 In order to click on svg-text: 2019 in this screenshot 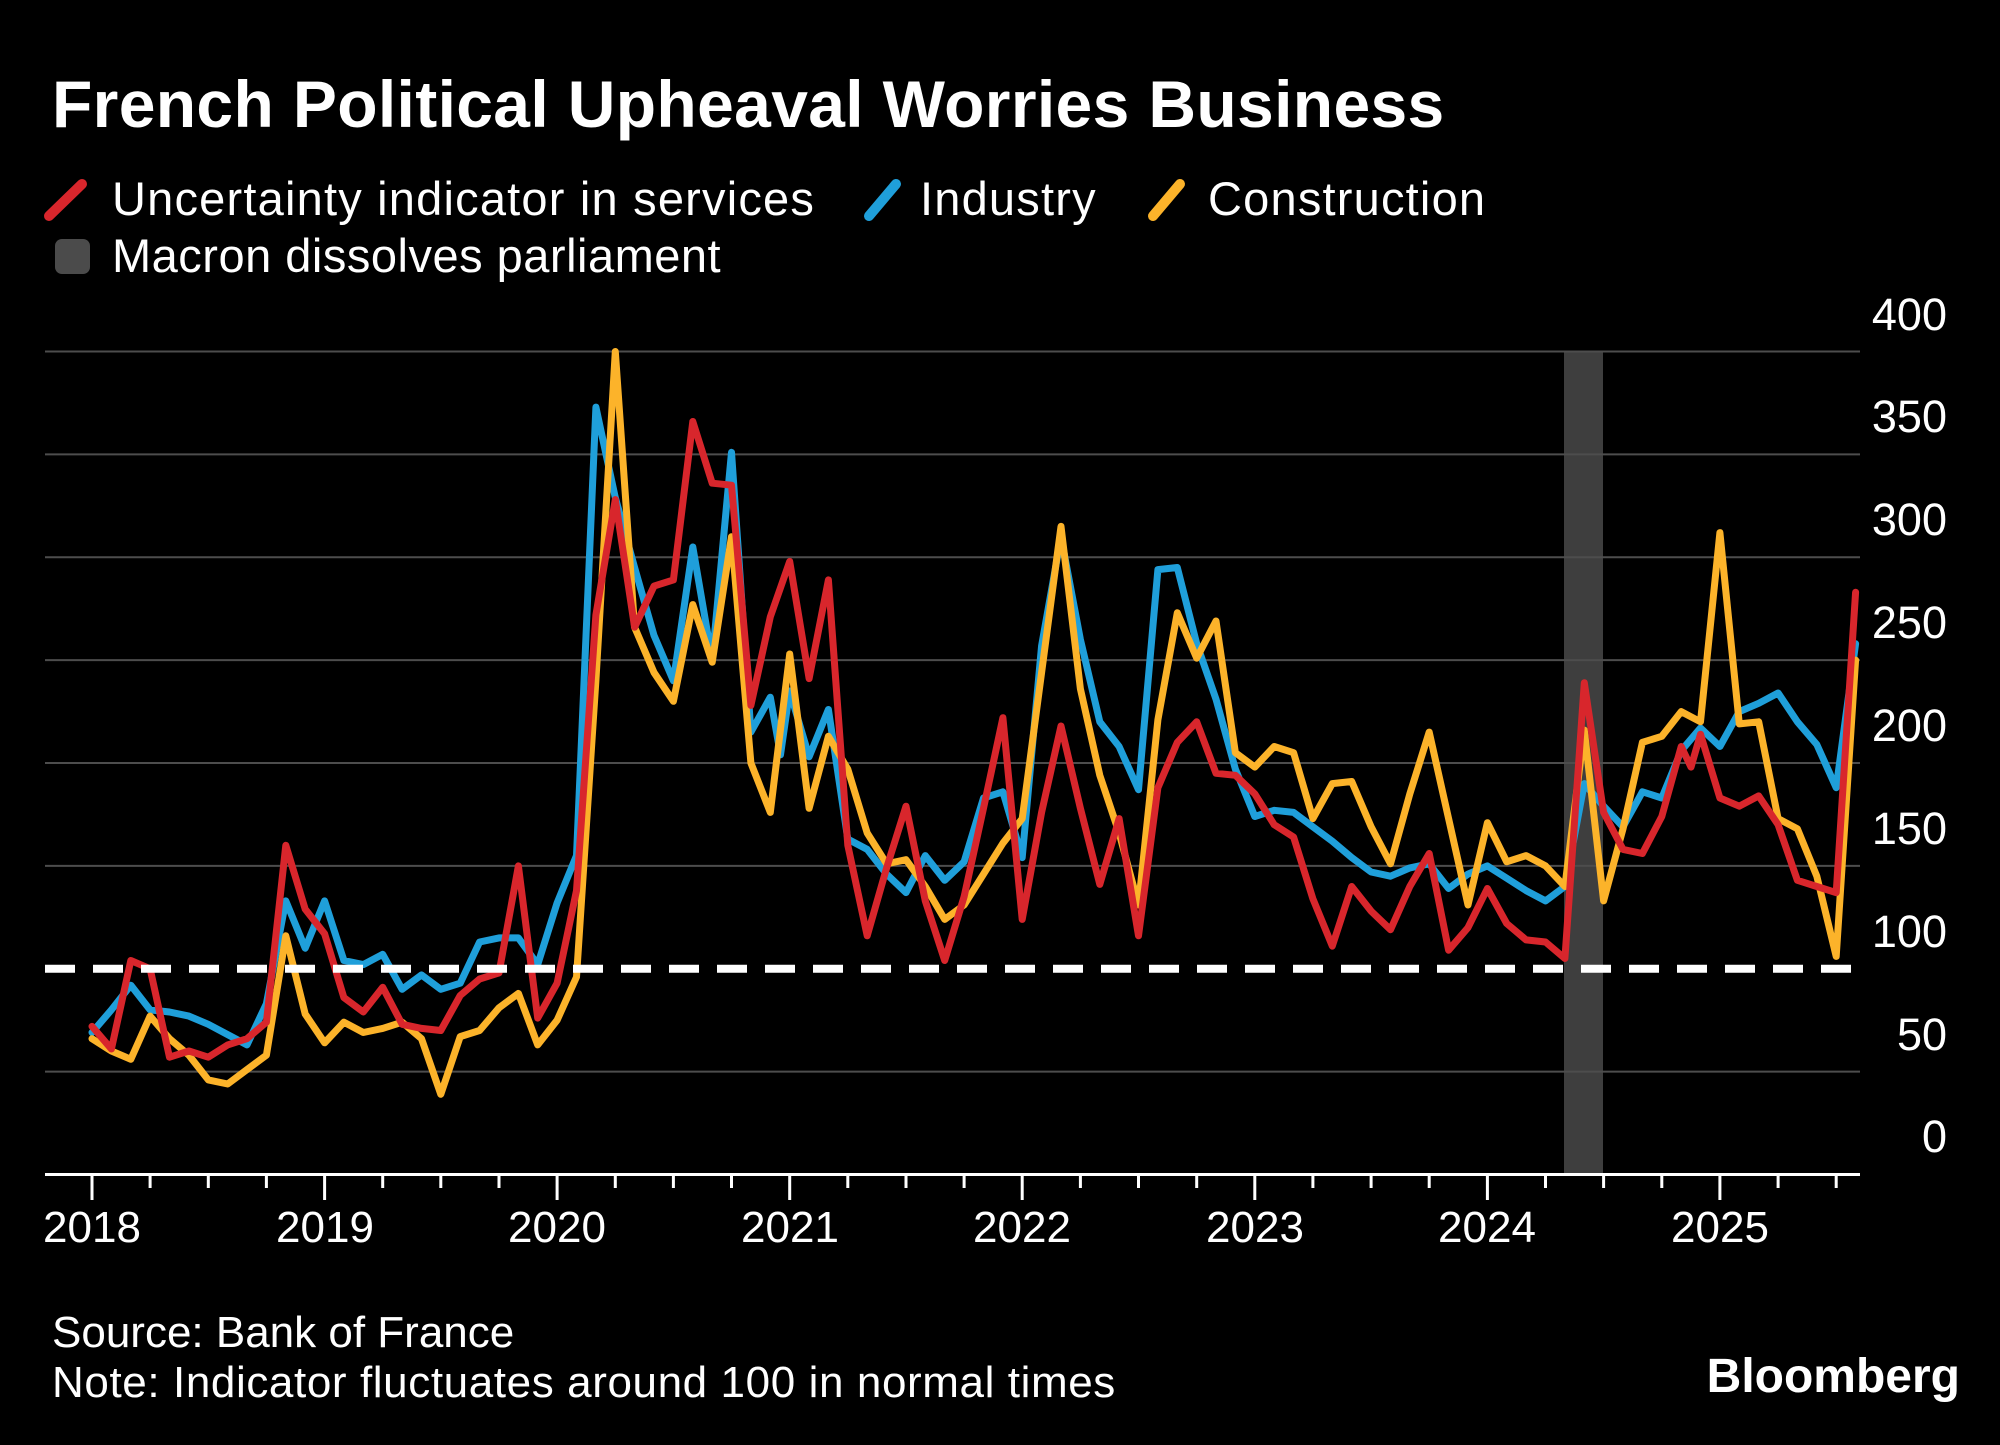, I will do `click(325, 1227)`.